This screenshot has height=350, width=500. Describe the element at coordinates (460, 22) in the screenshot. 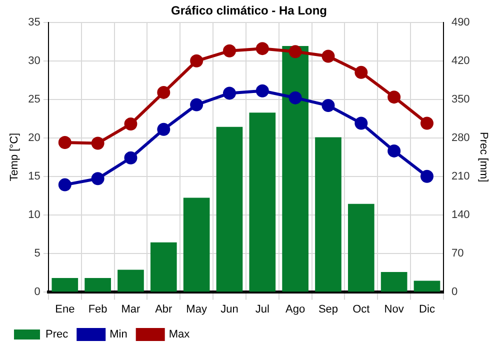

I see `y2-tick-label: 490` at that location.